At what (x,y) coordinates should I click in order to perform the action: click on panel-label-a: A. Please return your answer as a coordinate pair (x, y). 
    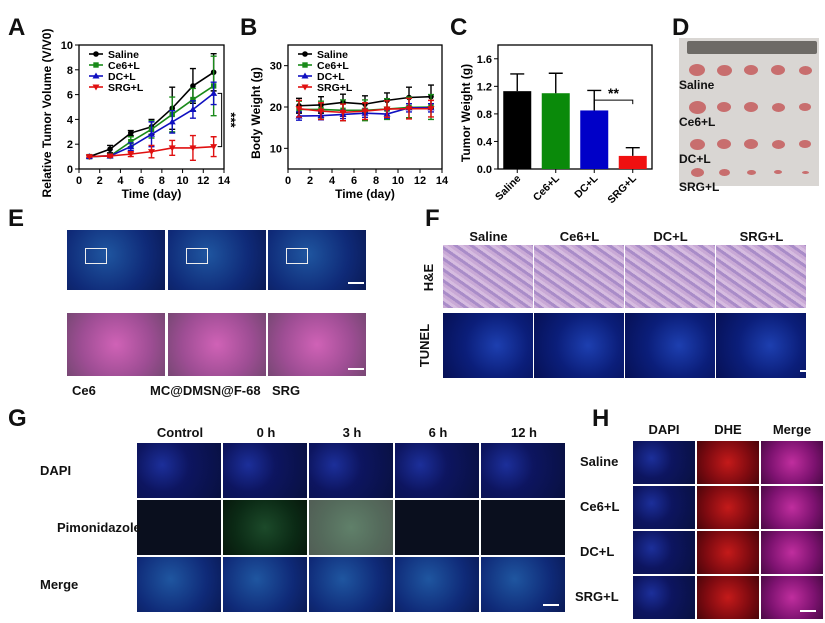
    Looking at the image, I should click on (17, 27).